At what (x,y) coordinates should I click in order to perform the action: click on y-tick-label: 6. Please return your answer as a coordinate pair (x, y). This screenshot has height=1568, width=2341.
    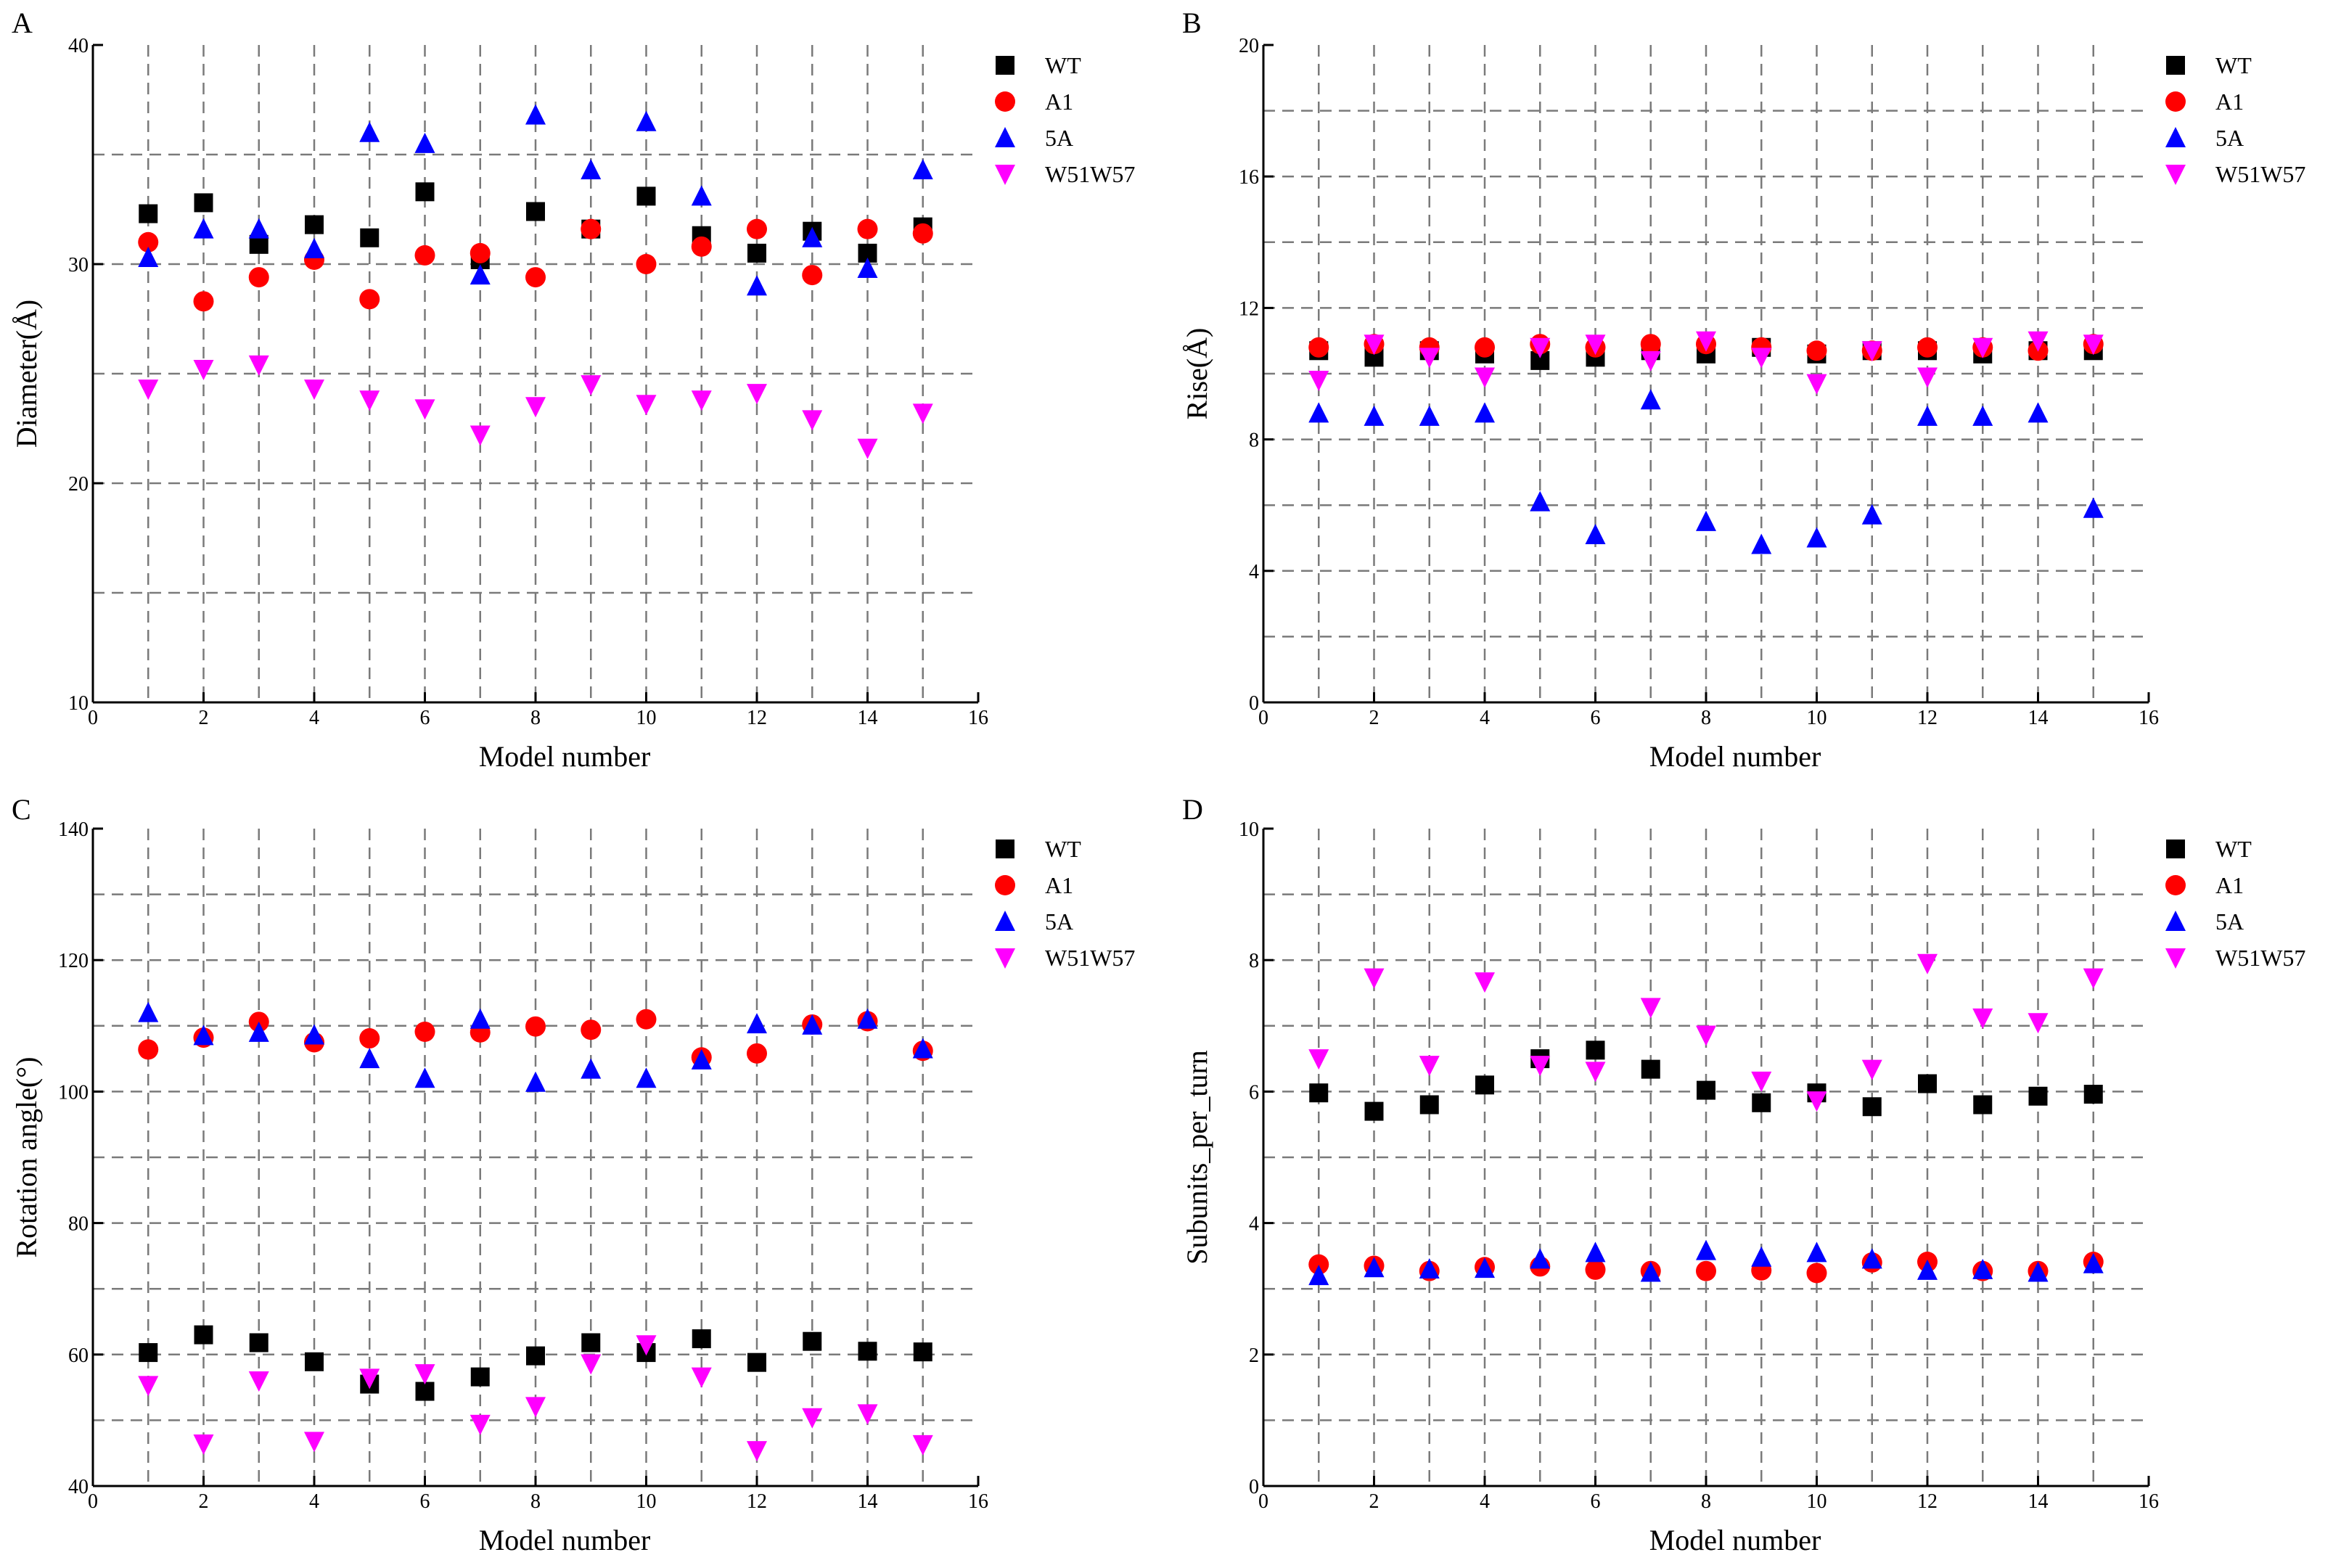
    Looking at the image, I should click on (1254, 1092).